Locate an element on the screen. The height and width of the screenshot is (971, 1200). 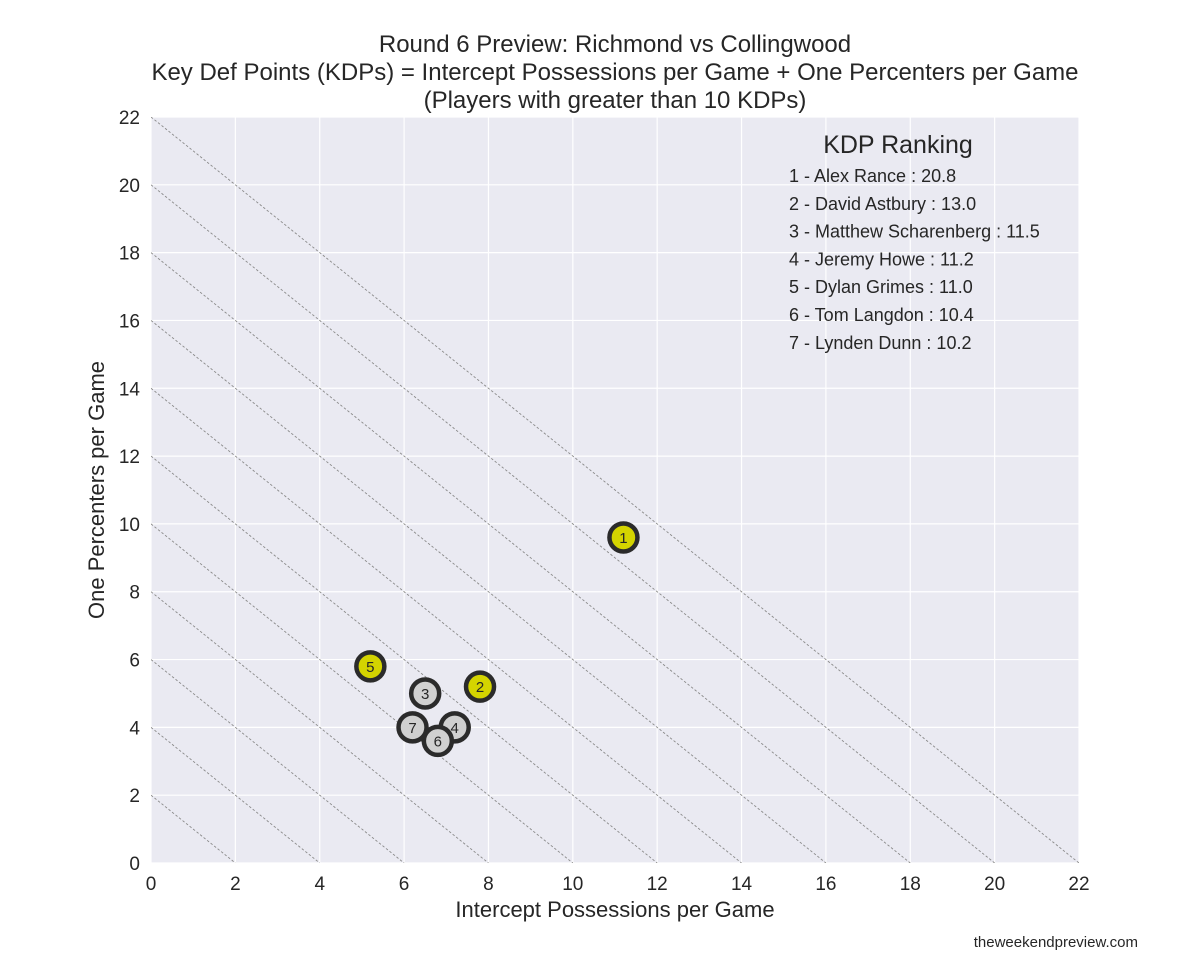
data-point: 7 is located at coordinates (412, 727).